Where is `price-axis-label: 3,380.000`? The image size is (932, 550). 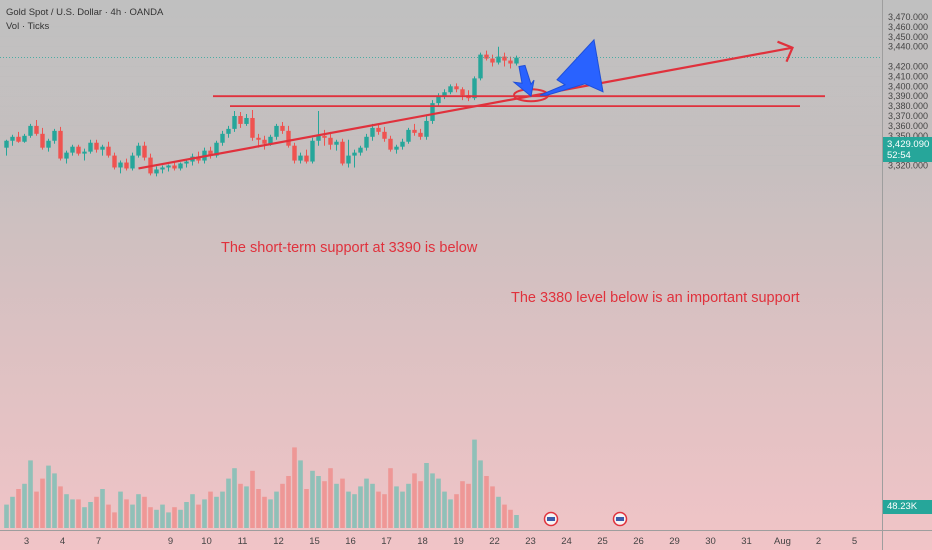 price-axis-label: 3,380.000 is located at coordinates (908, 106).